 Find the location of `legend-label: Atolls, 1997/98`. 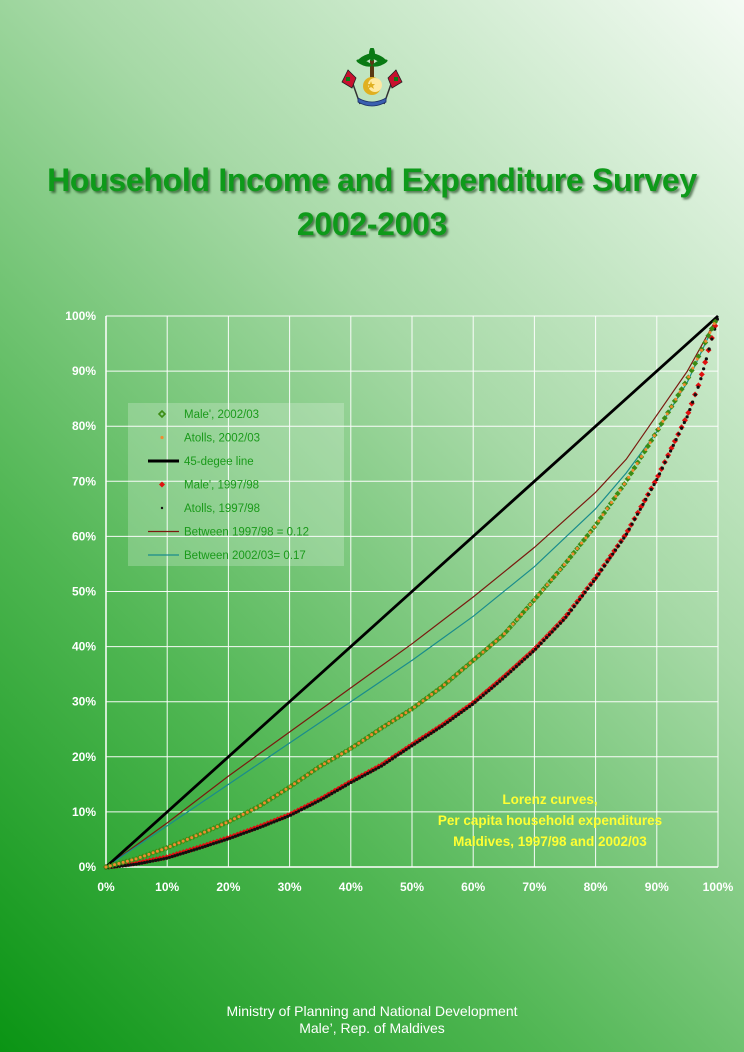

legend-label: Atolls, 1997/98 is located at coordinates (222, 509).